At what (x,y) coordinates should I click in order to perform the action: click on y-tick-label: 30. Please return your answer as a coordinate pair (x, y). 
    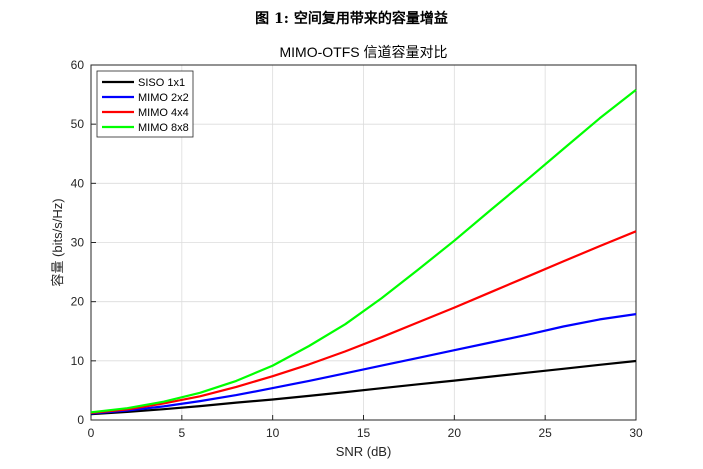
    Looking at the image, I should click on (78, 243).